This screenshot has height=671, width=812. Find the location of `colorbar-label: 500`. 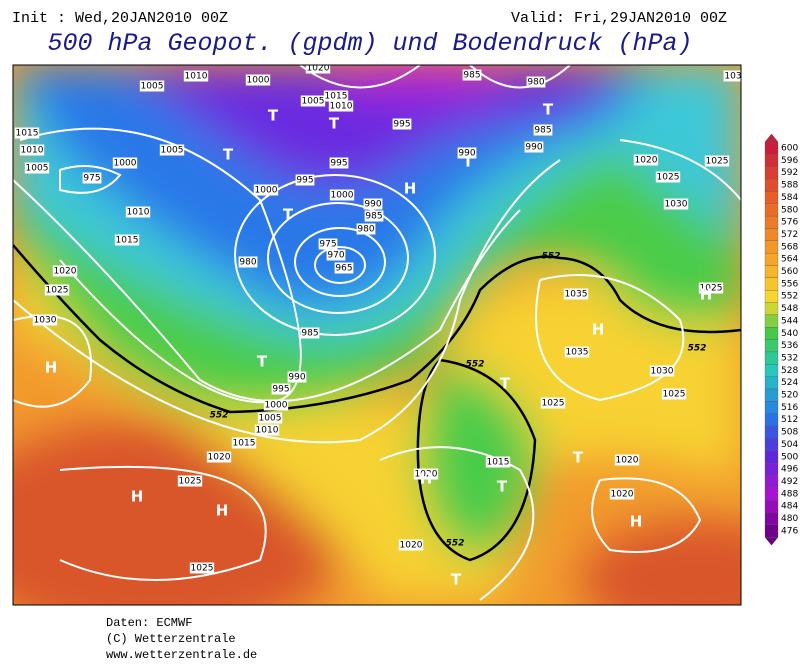

colorbar-label: 500 is located at coordinates (789, 457).